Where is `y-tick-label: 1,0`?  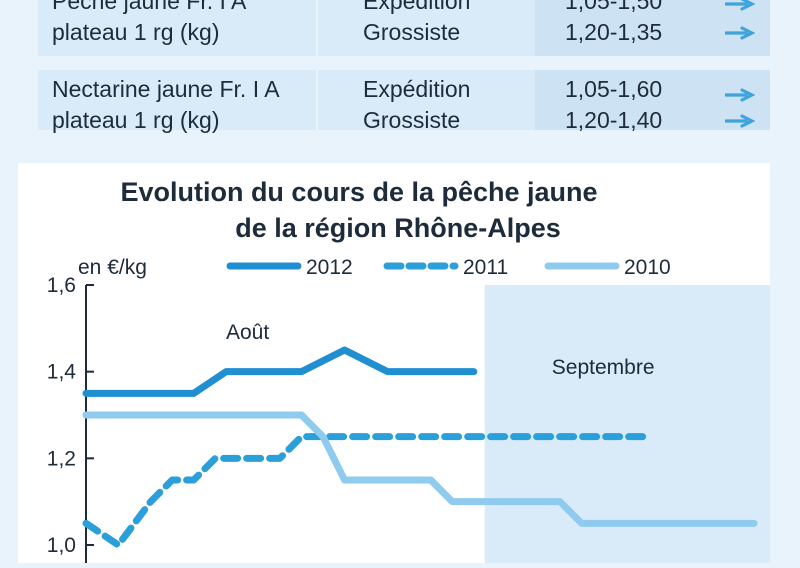 y-tick-label: 1,0 is located at coordinates (61, 545).